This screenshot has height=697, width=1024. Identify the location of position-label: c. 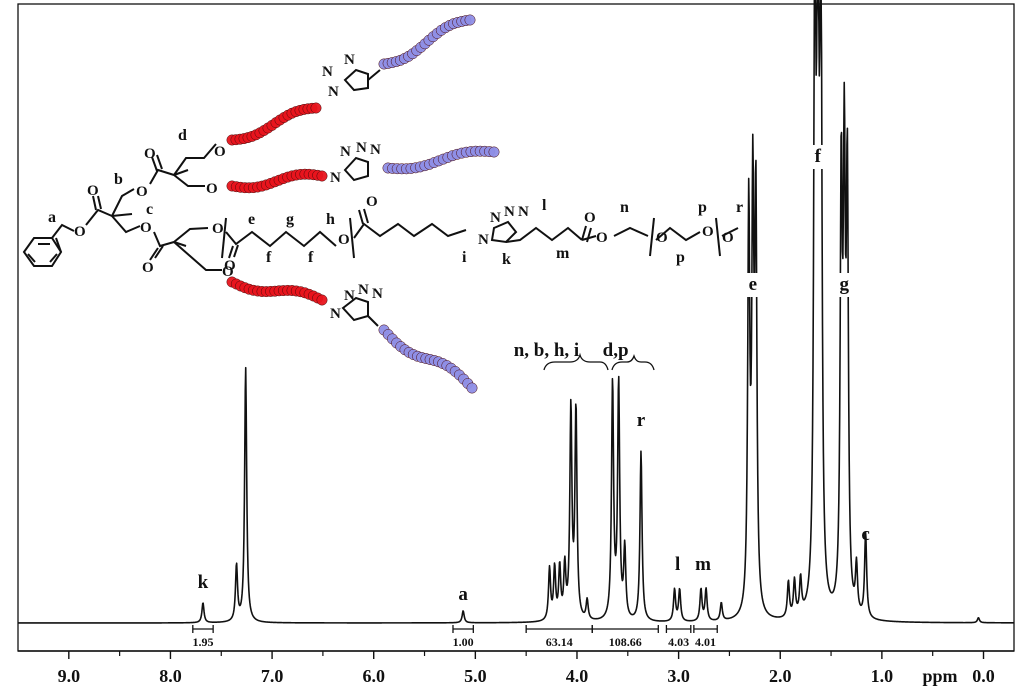
(149, 209).